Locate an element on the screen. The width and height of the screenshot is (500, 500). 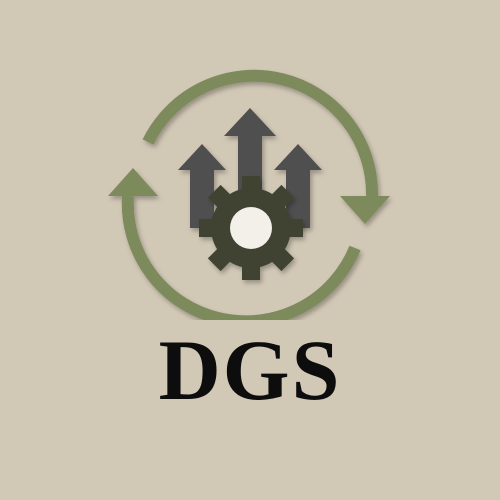
gear-icon is located at coordinates (251, 228).